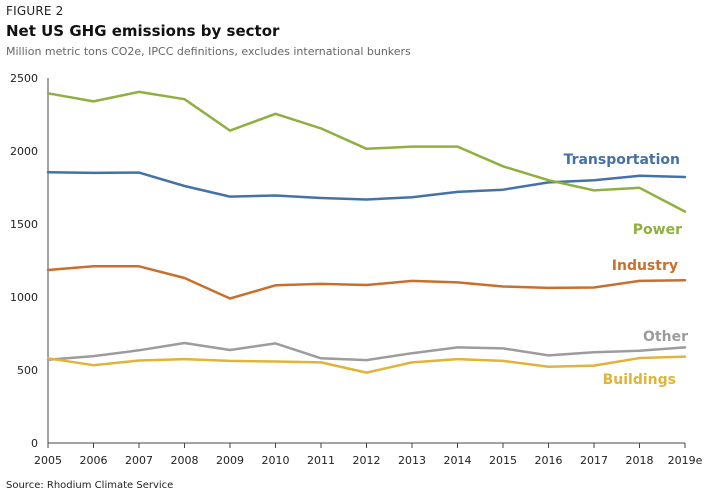  I want to click on x-tick-label: 2007, so click(139, 460).